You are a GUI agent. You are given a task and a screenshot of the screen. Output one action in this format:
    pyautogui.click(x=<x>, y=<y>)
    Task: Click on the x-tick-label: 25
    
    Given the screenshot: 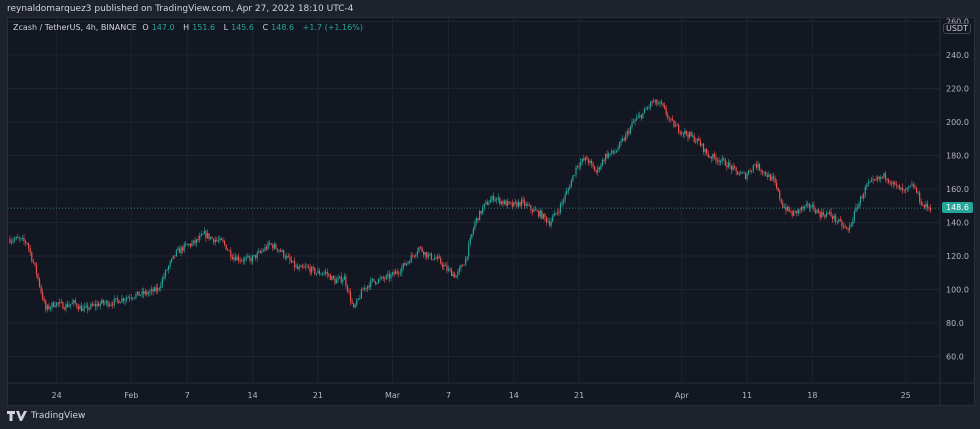 What is the action you would take?
    pyautogui.click(x=906, y=395)
    